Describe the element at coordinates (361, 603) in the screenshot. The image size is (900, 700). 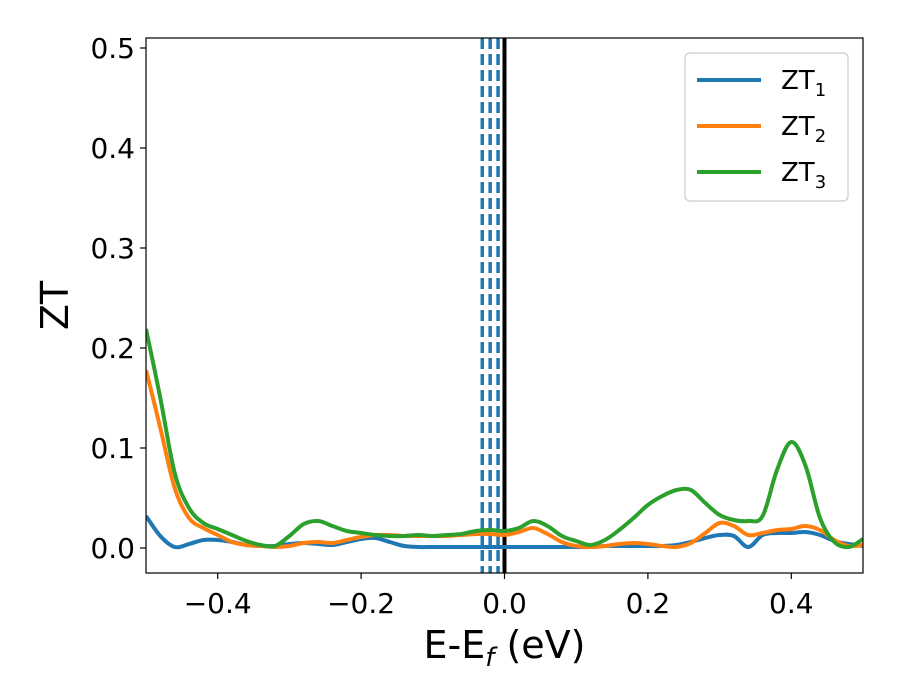
I see `x-tick-label: −0.2` at that location.